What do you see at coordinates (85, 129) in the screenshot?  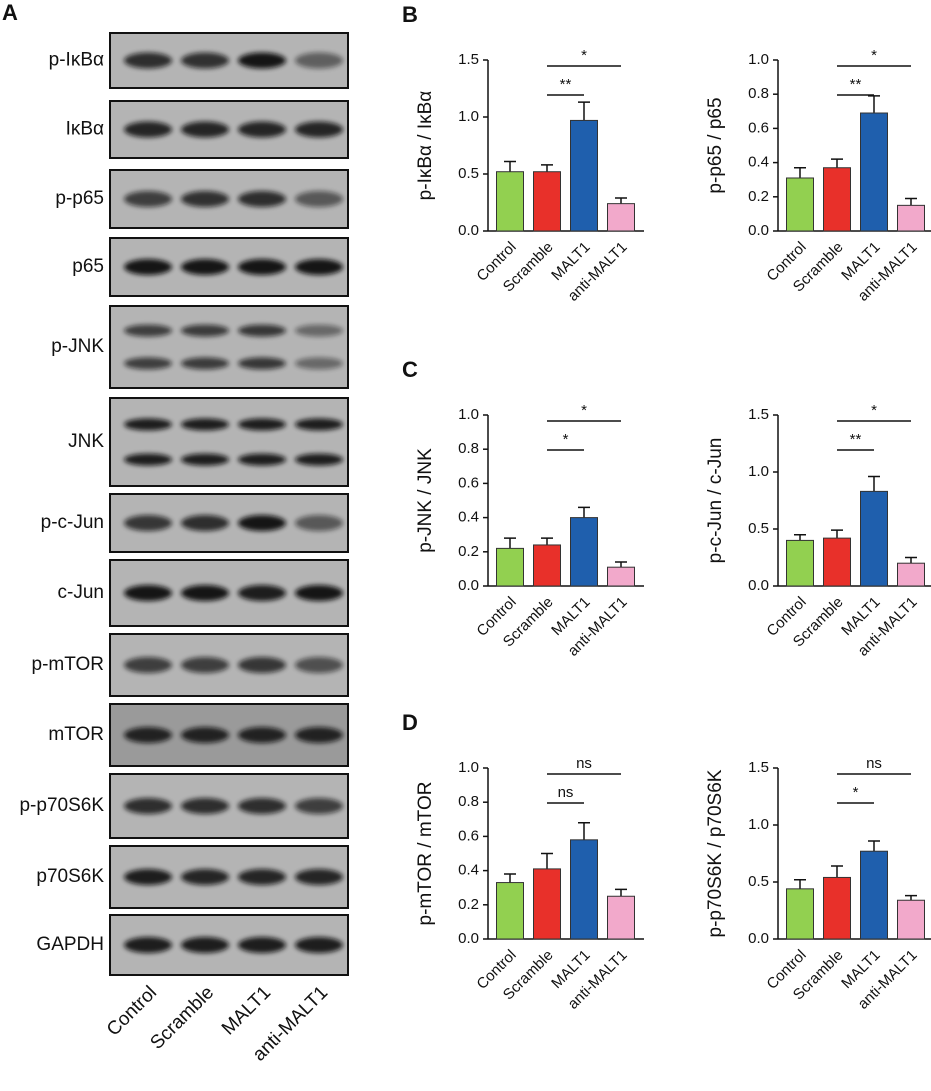 I see `blot-row-label: IκBα` at bounding box center [85, 129].